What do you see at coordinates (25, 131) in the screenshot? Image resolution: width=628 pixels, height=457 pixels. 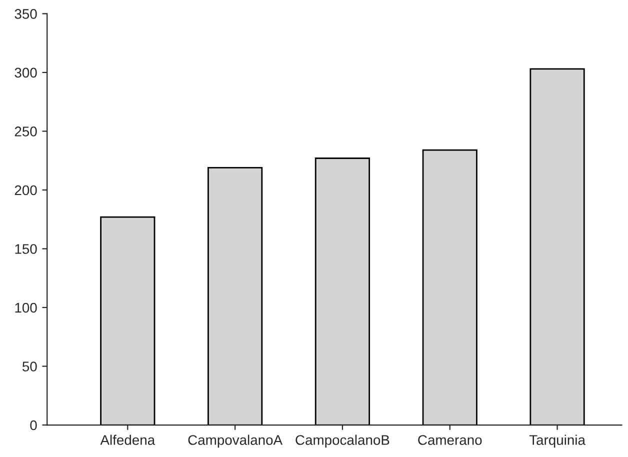 I see `y-tick-label: 250` at bounding box center [25, 131].